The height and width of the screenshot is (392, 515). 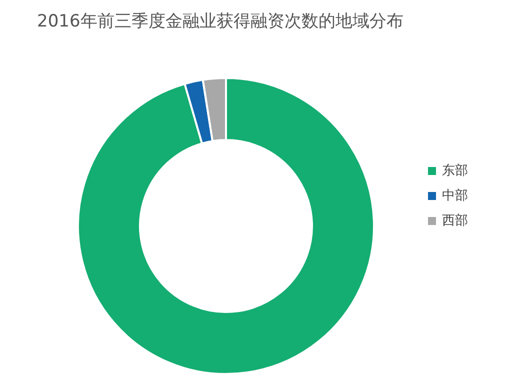 I want to click on legend-label: 东部, so click(x=455, y=171).